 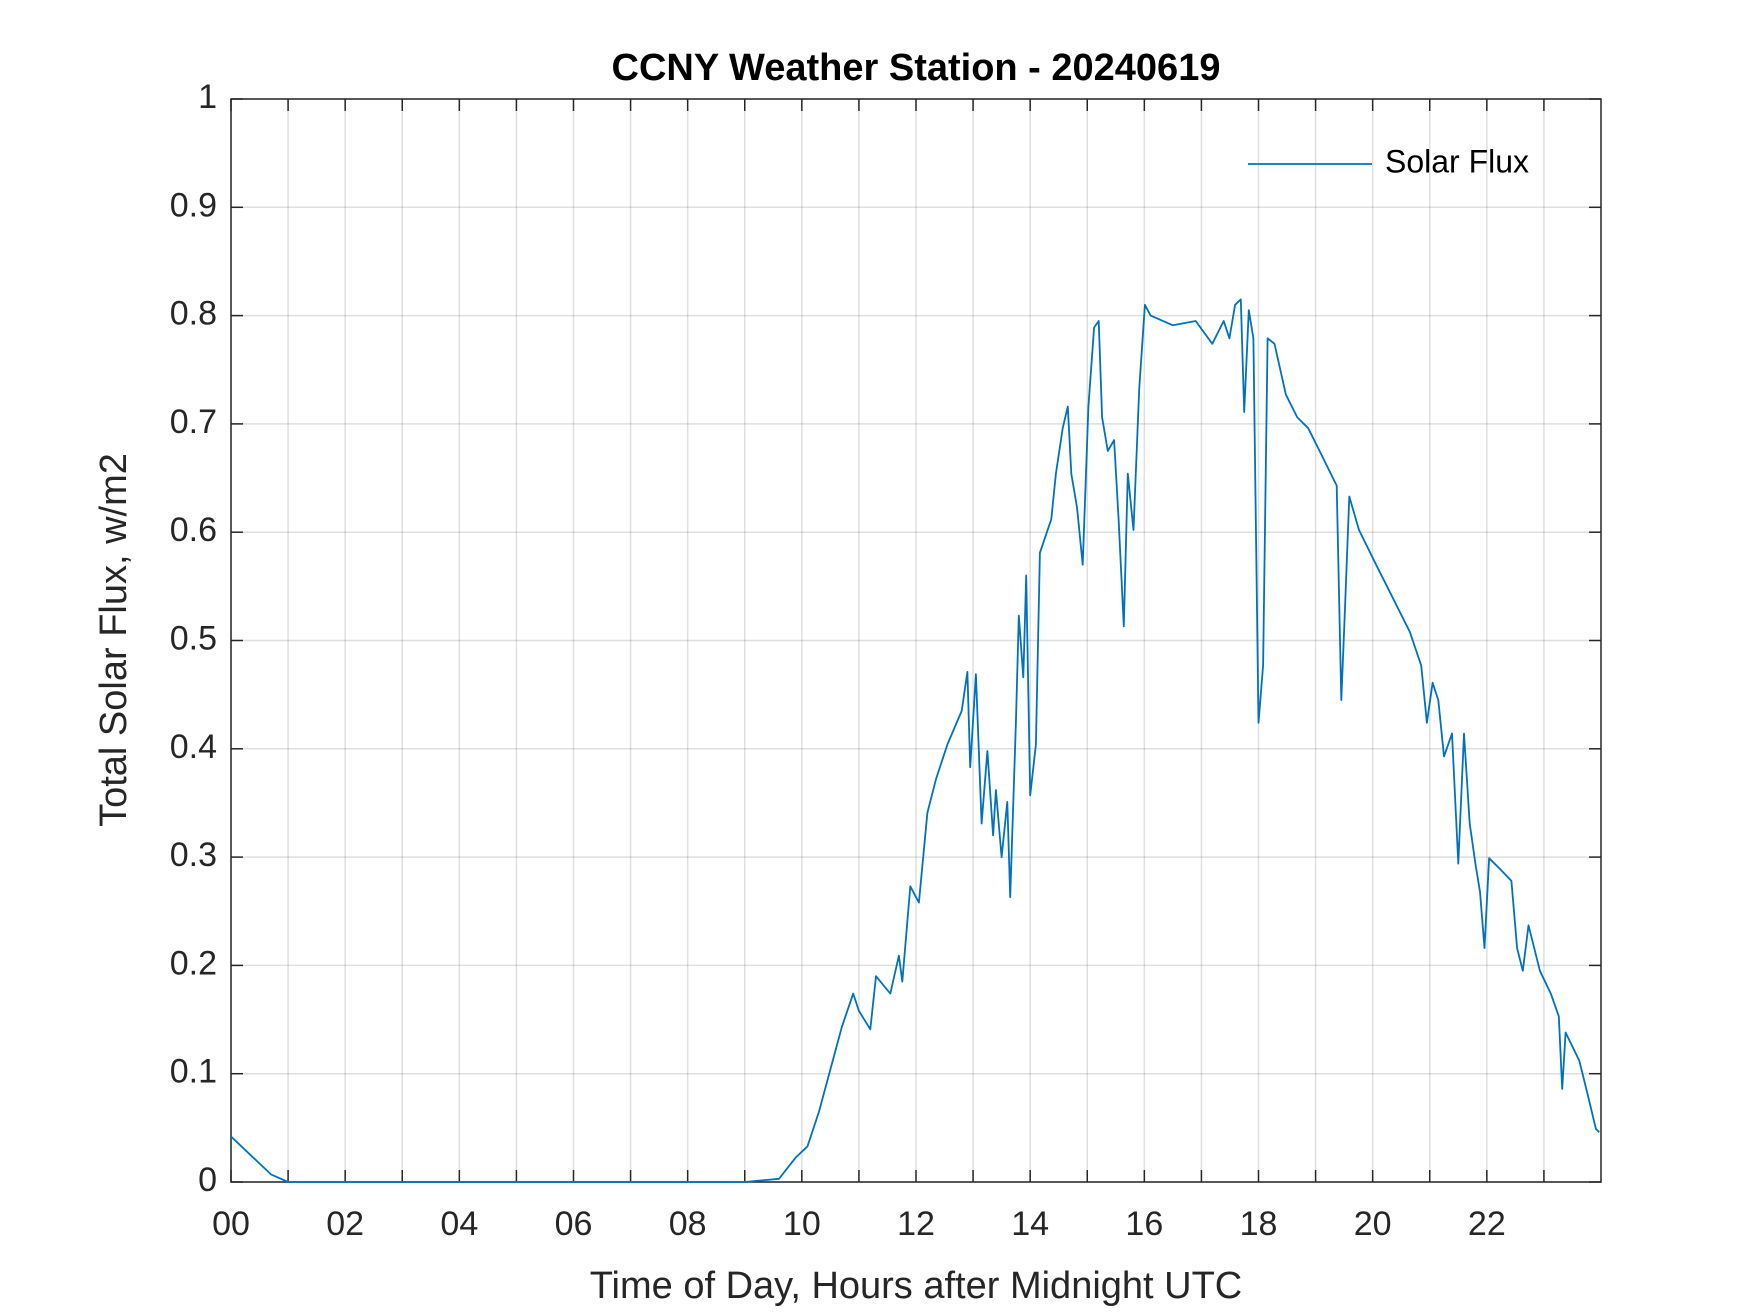 I want to click on y-tick-label: 0.6, so click(x=193, y=530).